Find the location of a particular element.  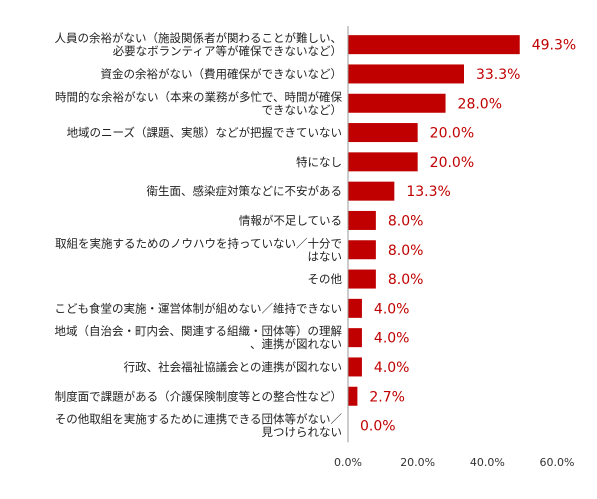

x-tick-label: 40.0% is located at coordinates (487, 462).